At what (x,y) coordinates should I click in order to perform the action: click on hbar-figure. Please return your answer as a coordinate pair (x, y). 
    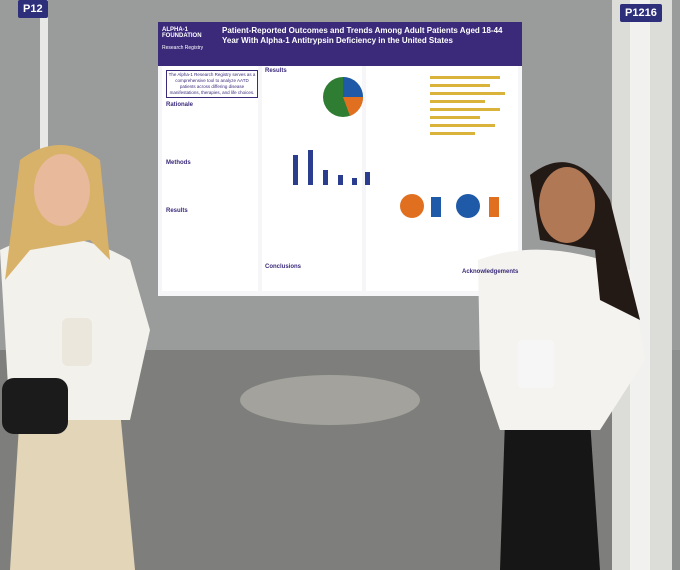
    Looking at the image, I should click on (467, 105).